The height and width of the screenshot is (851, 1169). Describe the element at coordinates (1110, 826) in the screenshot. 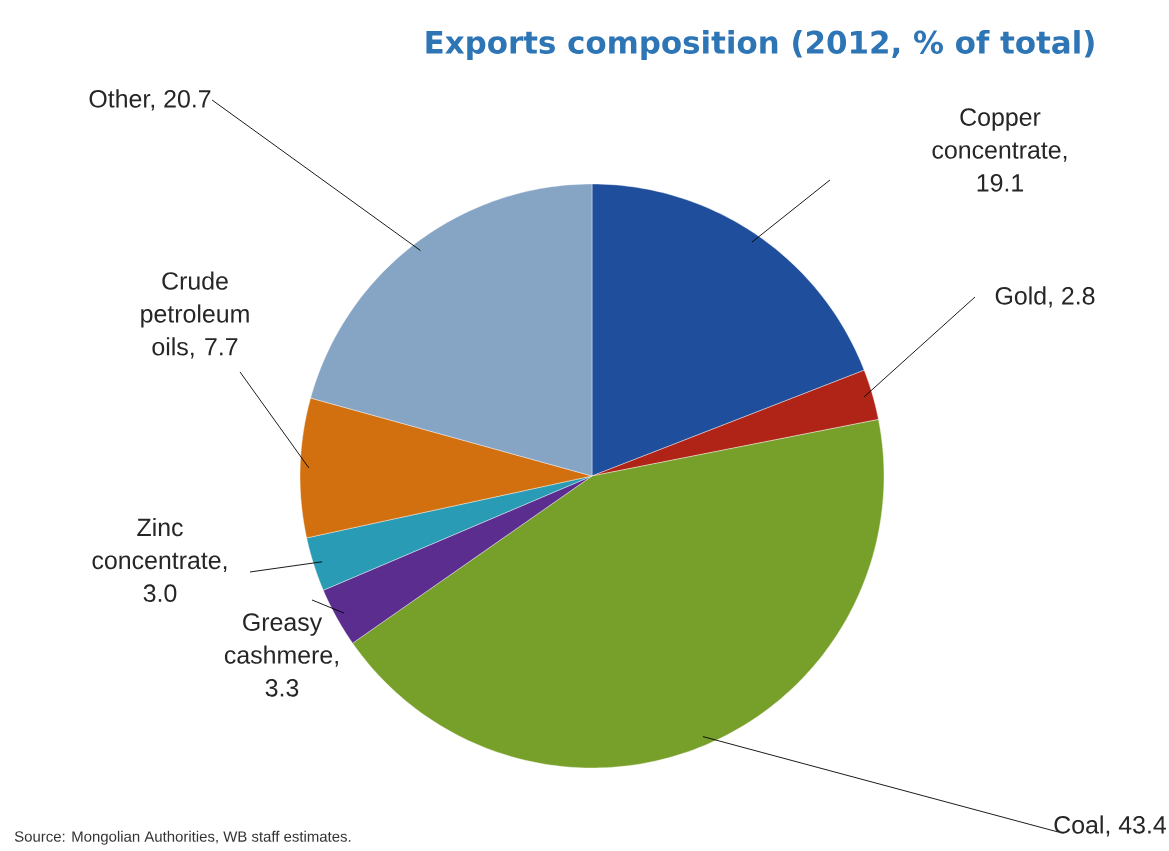

I see `slice-label: Coal, 43.4` at that location.